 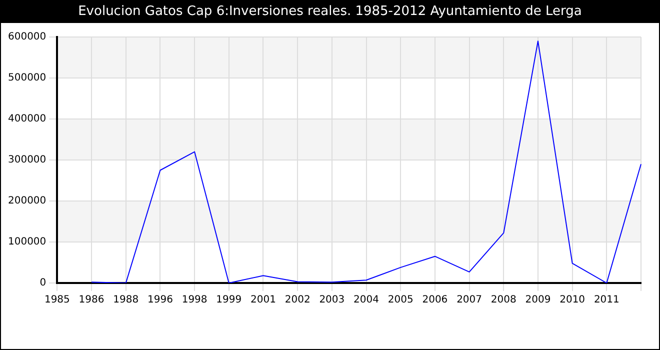 I want to click on x-tick-label: 2003, so click(x=332, y=300).